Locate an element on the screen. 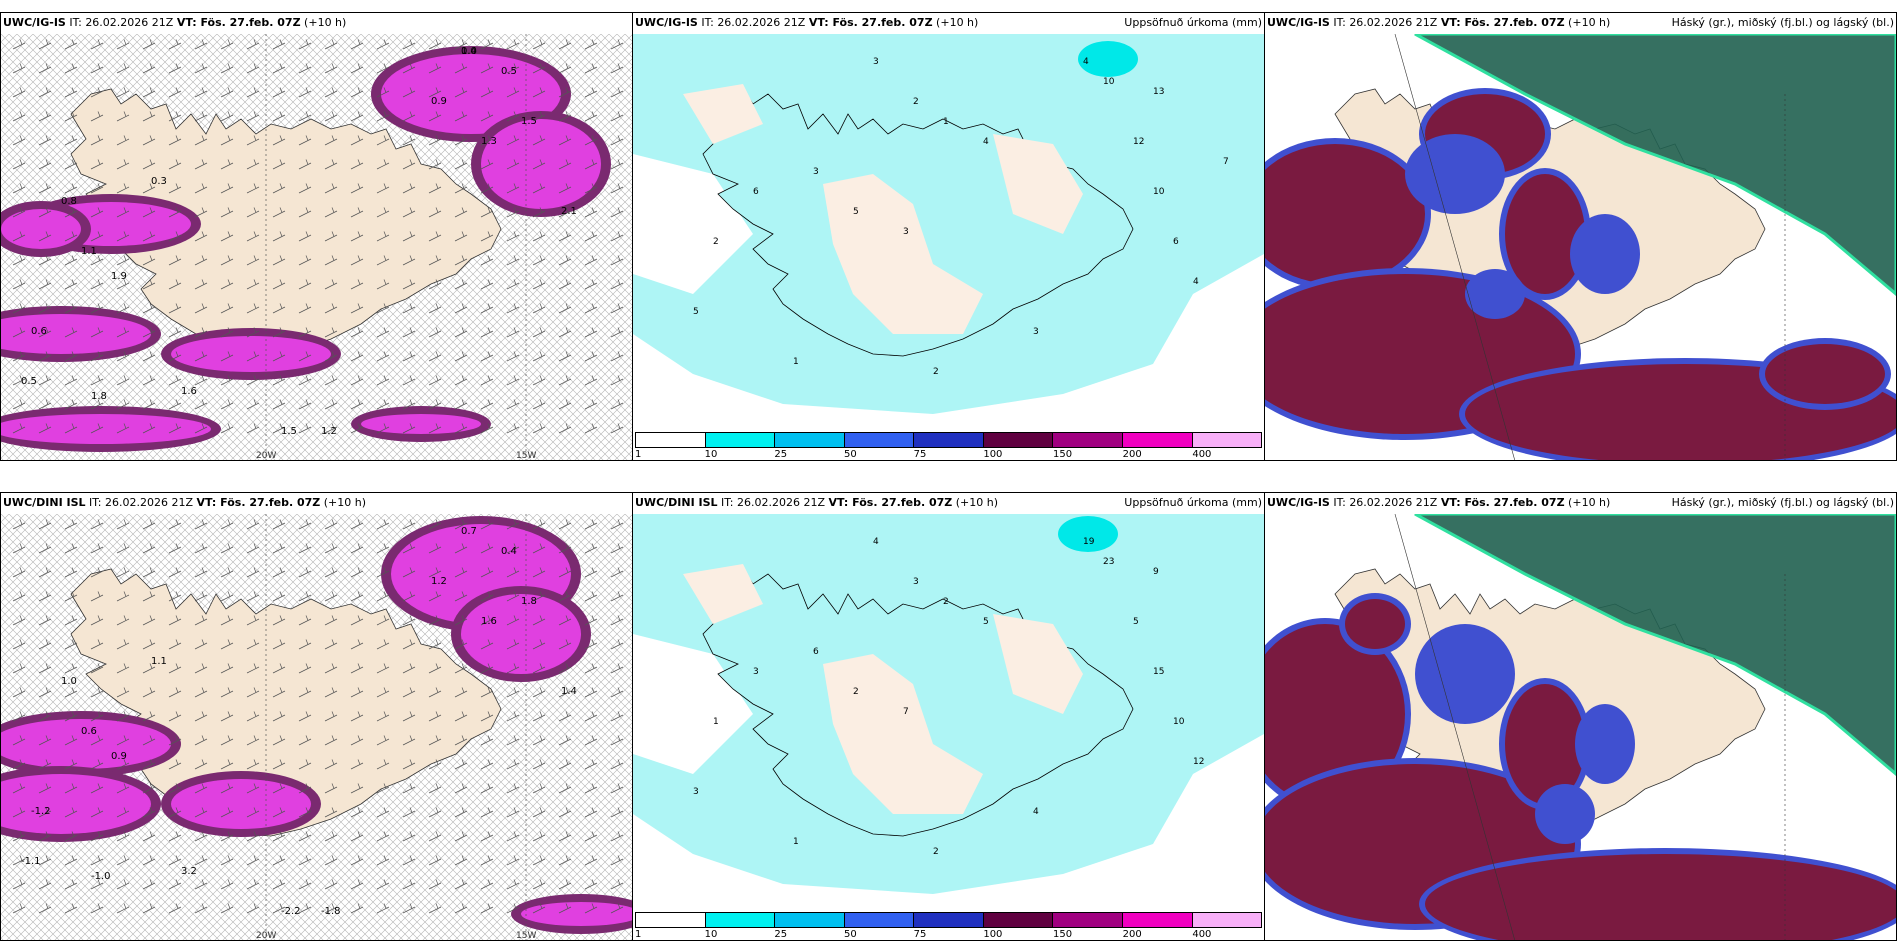  snow-value-label: 0.4 is located at coordinates (469, 51).